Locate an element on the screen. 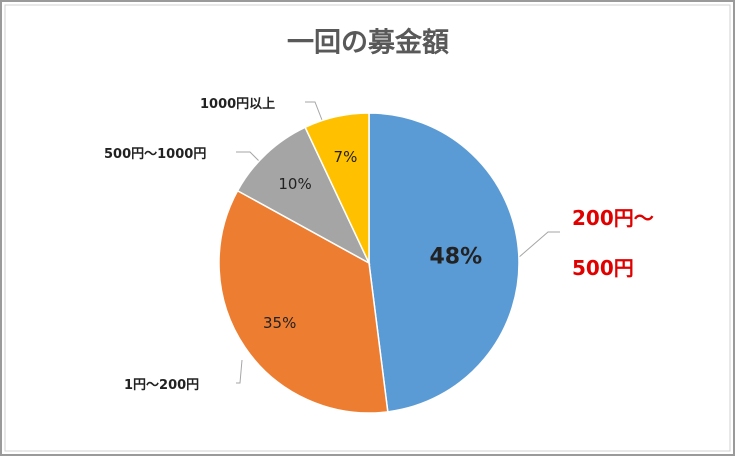  category-label: 1円～200円 is located at coordinates (162, 385).